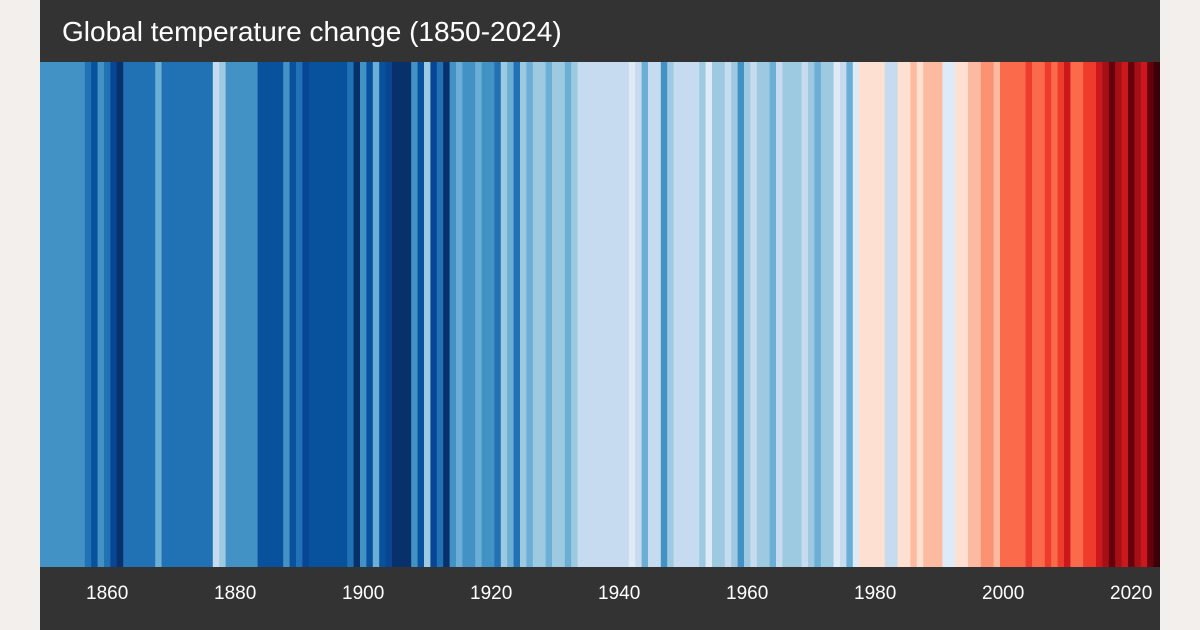 This screenshot has height=630, width=1200. What do you see at coordinates (741, 314) in the screenshot?
I see `stripe-1959` at bounding box center [741, 314].